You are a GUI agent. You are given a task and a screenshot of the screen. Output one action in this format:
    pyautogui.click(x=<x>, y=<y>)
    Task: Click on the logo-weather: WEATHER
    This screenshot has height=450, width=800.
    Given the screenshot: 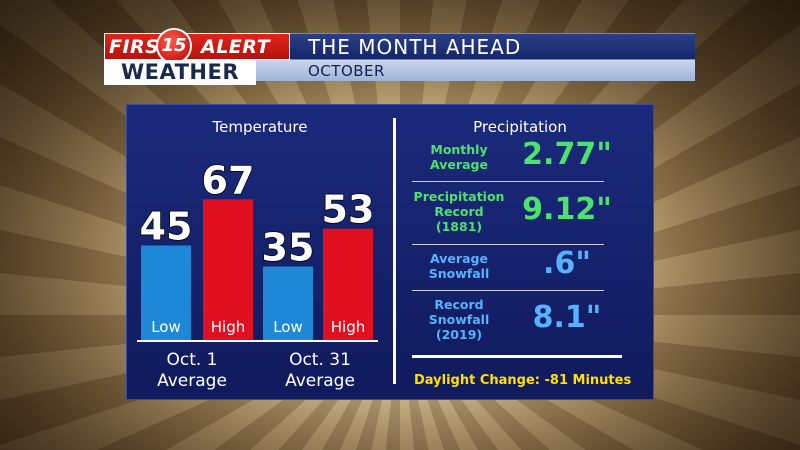 What is the action you would take?
    pyautogui.click(x=180, y=72)
    